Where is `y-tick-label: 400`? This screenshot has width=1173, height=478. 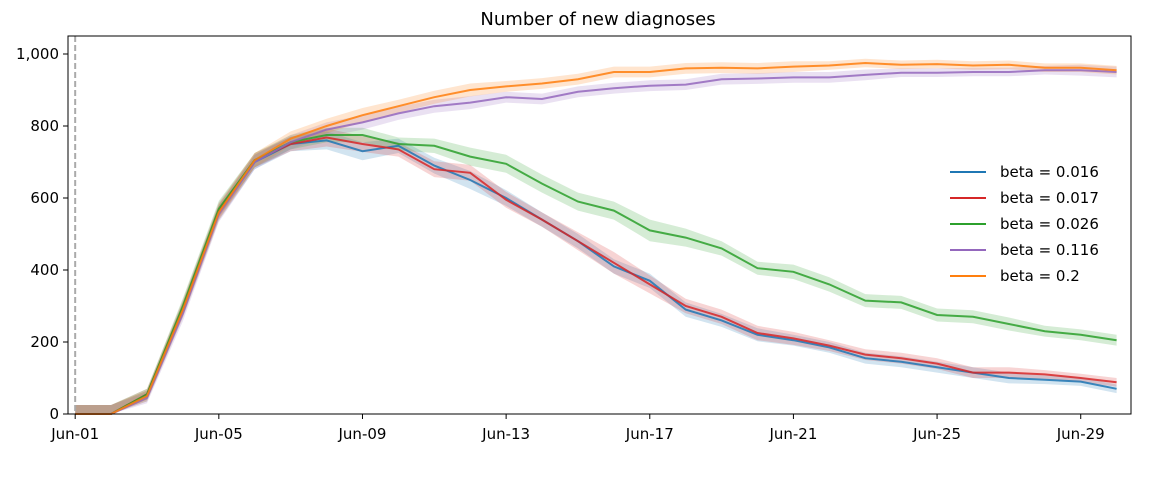 y-tick-label: 400 is located at coordinates (44, 270).